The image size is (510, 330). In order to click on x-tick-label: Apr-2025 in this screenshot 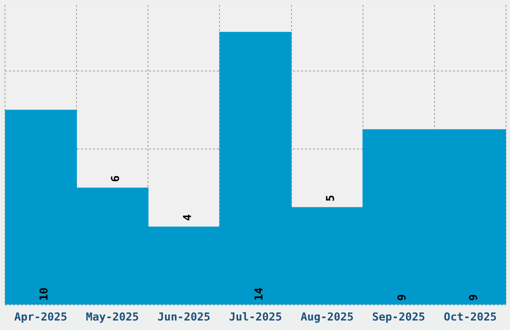, I will do `click(41, 317)`.